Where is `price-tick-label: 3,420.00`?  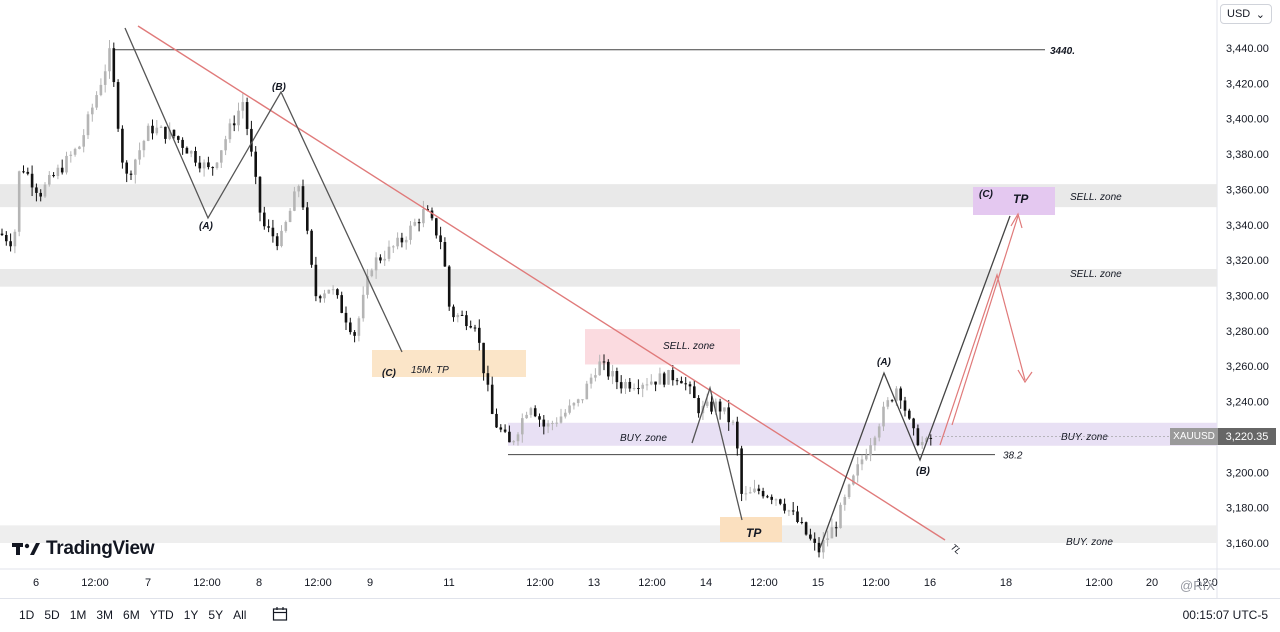 price-tick-label: 3,420.00 is located at coordinates (1247, 84).